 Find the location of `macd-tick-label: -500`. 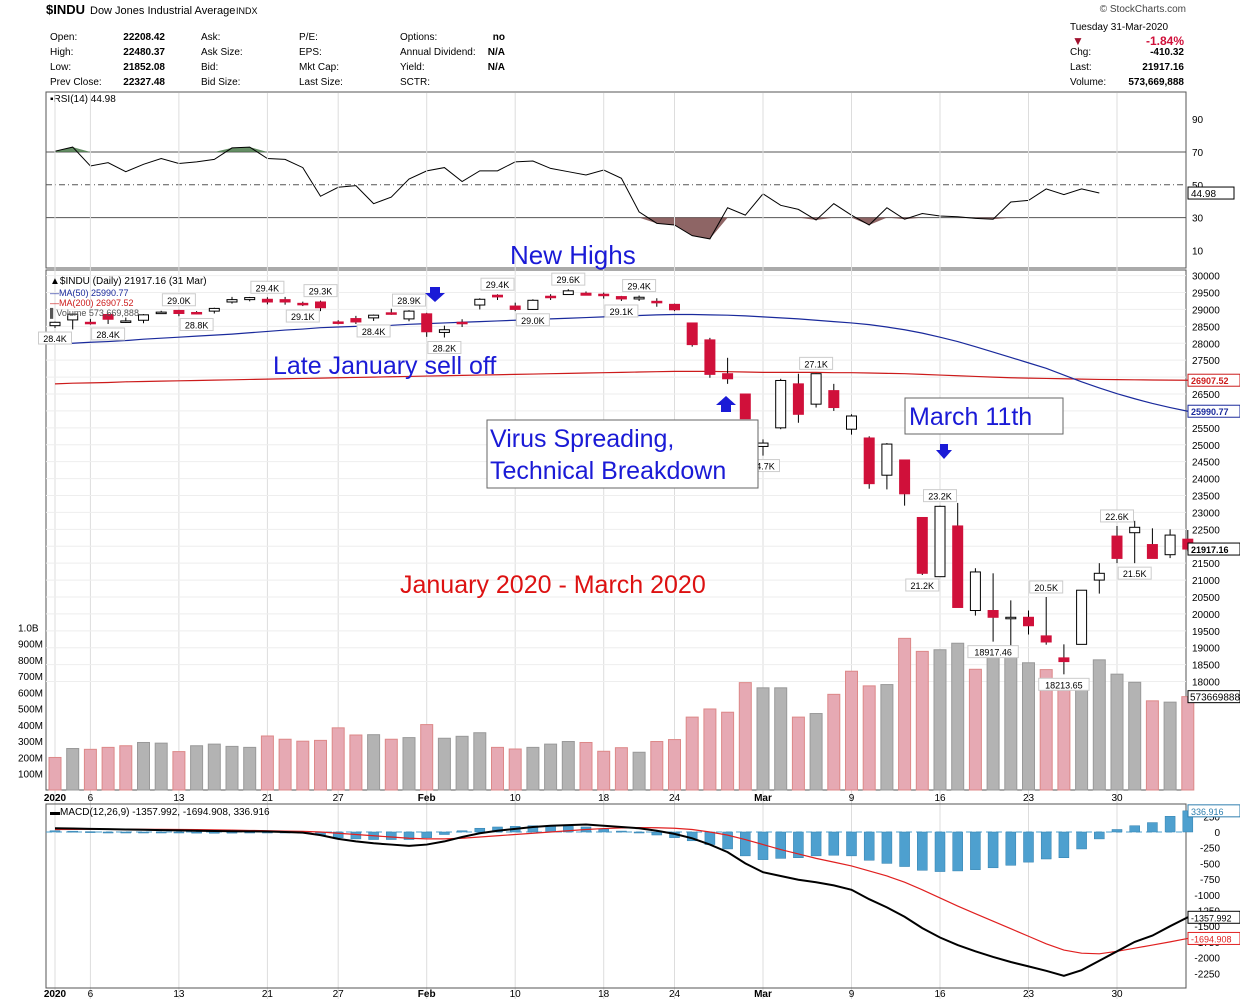

macd-tick-label: -500 is located at coordinates (1210, 864).